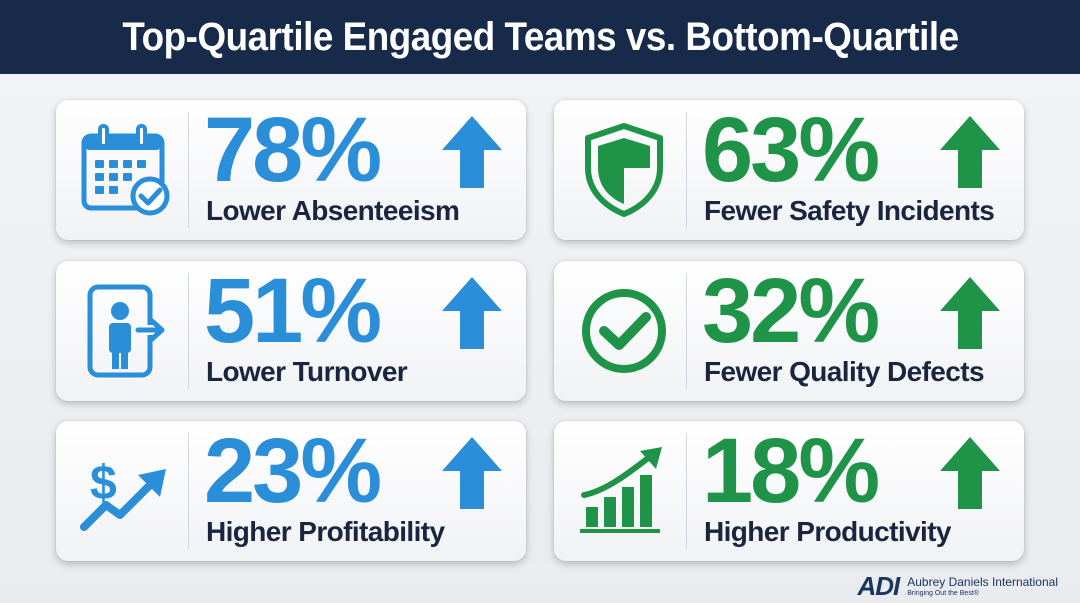  What do you see at coordinates (624, 491) in the screenshot?
I see `bar-chart-growth-icon` at bounding box center [624, 491].